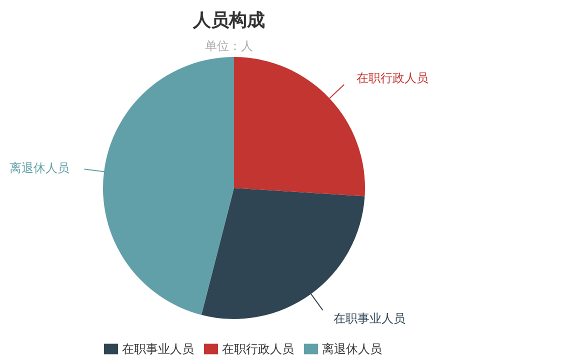 Image resolution: width=583 pixels, height=363 pixels. What do you see at coordinates (39, 167) in the screenshot?
I see `slice-label: 离退休人员` at bounding box center [39, 167].